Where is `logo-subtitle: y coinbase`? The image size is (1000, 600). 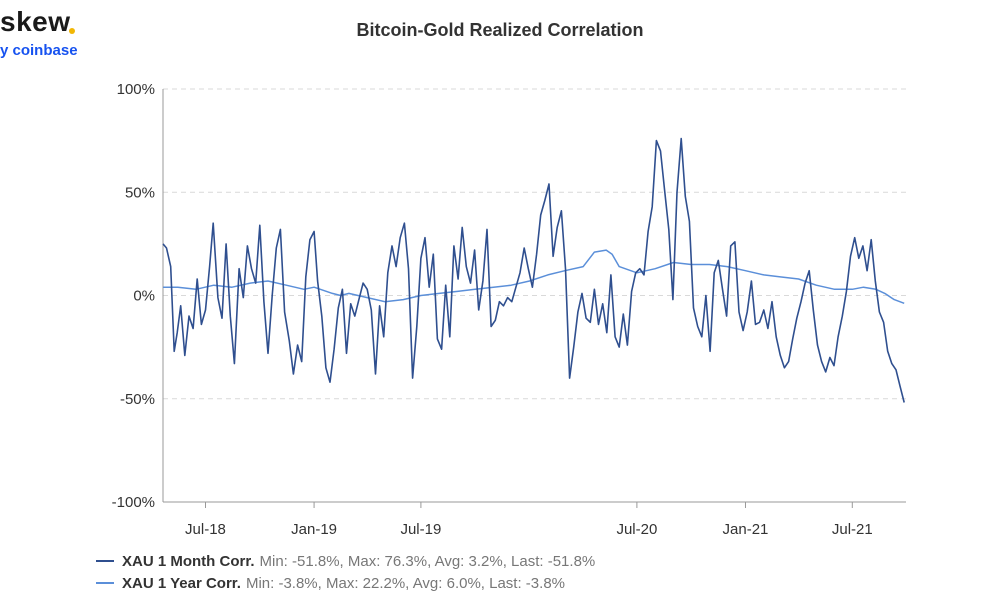
logo-subtitle: y coinbase is located at coordinates (39, 50).